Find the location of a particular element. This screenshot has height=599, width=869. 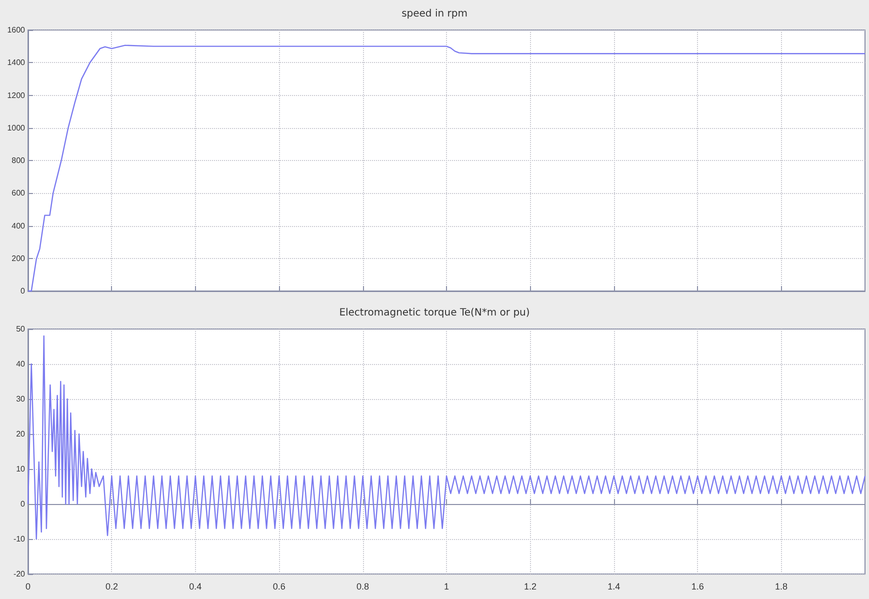

x-tick-label: 1.6 is located at coordinates (697, 587).